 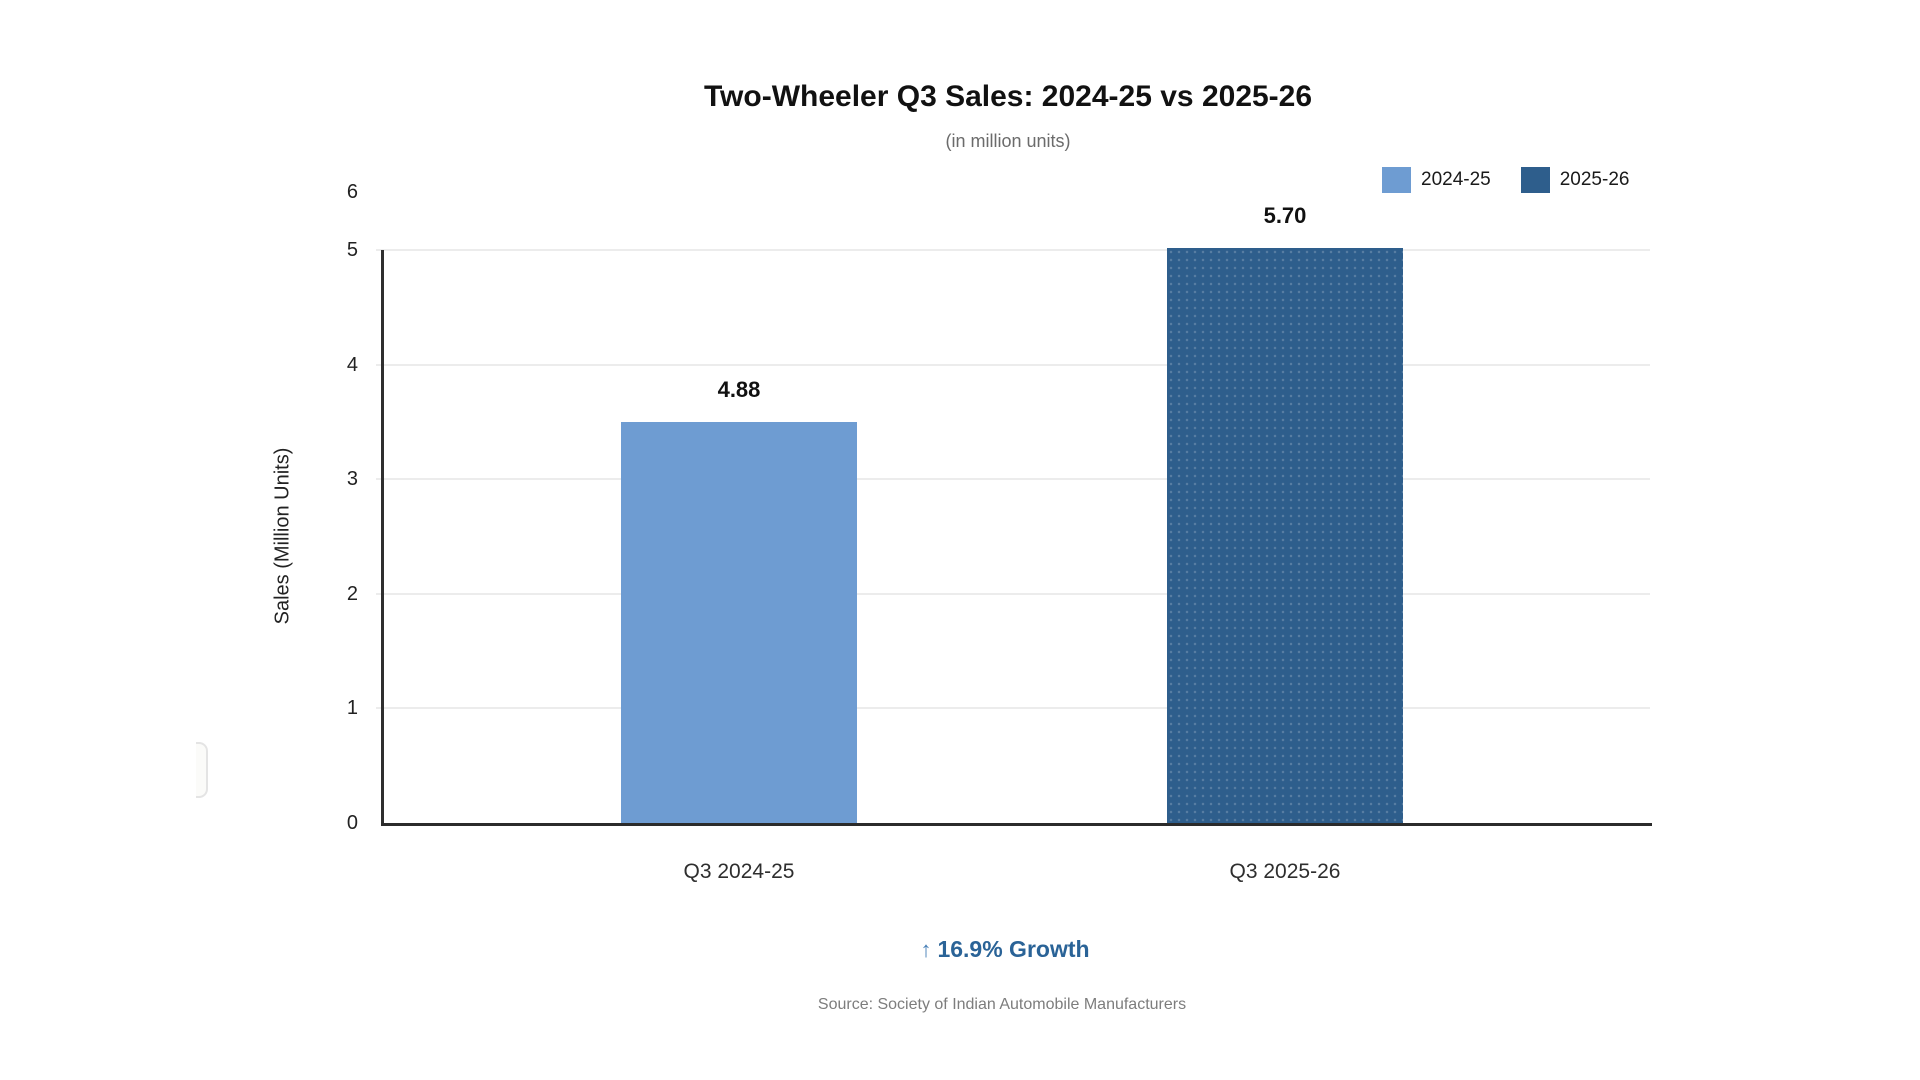 What do you see at coordinates (1456, 179) in the screenshot?
I see `legend-label: 2024-25` at bounding box center [1456, 179].